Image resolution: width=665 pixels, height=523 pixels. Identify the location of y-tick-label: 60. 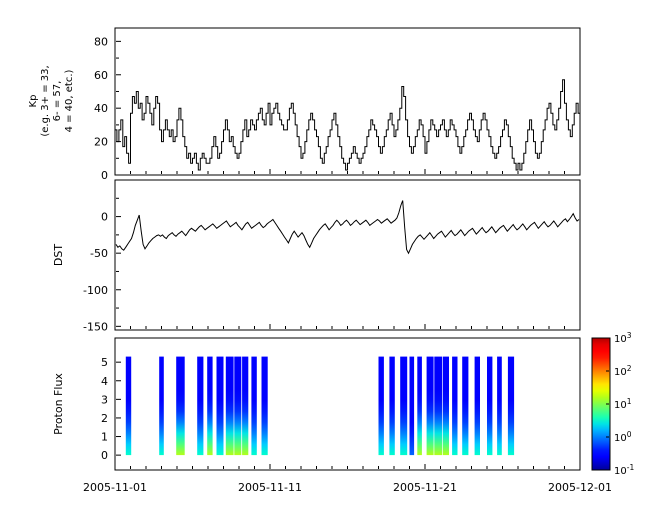
(101, 75).